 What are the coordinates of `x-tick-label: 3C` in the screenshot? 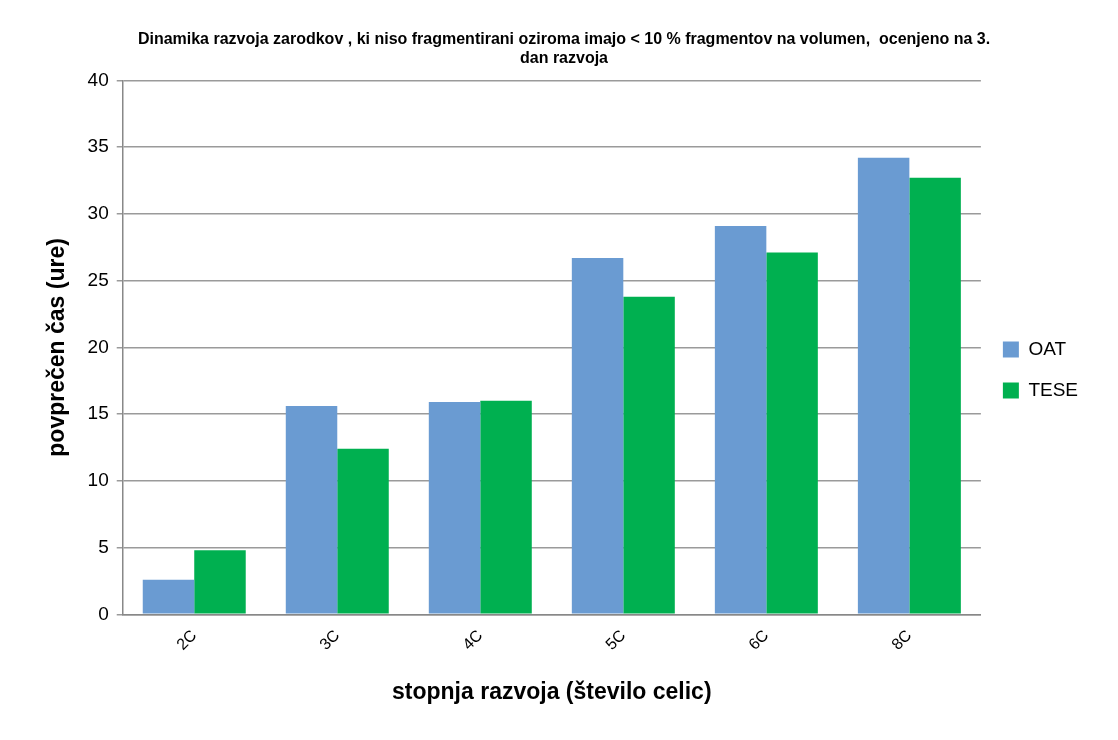 It's located at (329, 639).